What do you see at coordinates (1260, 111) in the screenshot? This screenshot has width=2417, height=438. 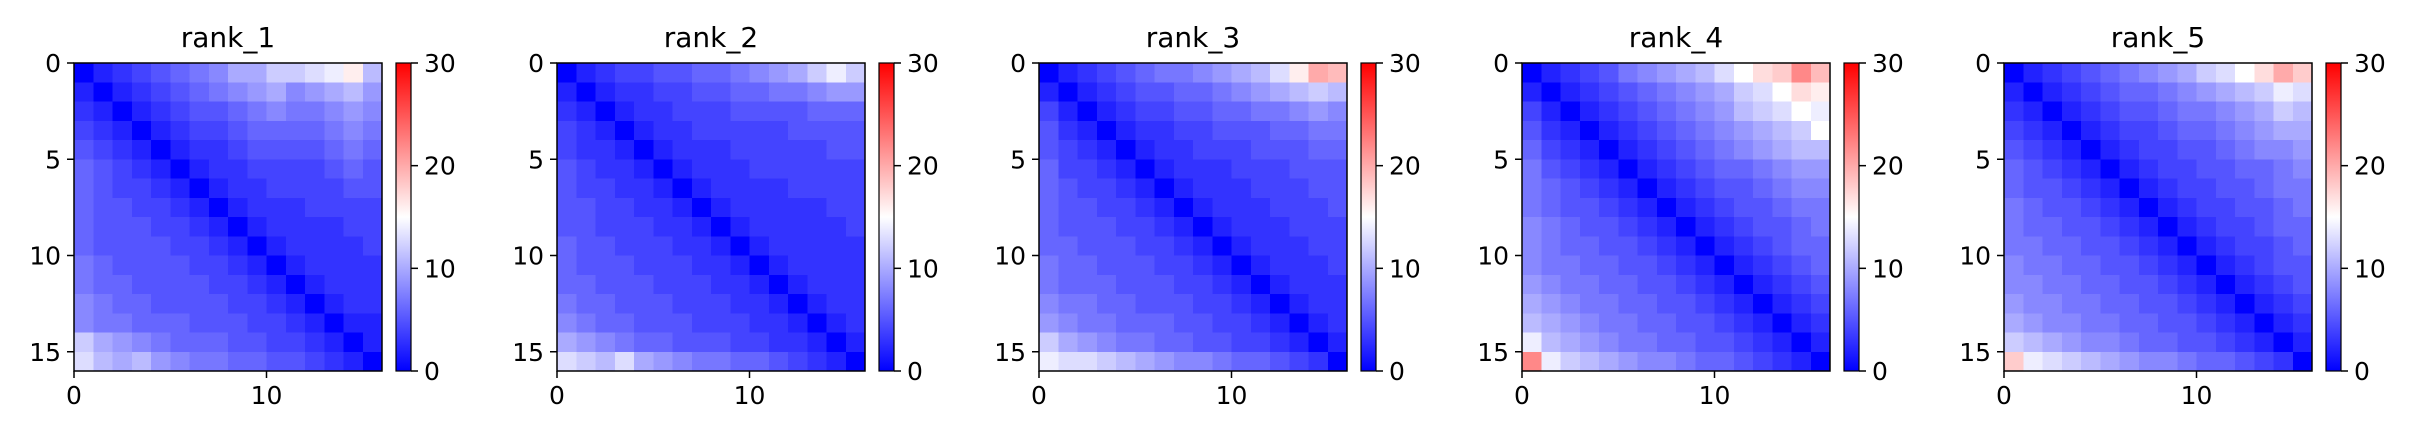 I see `cell-r2-c11` at bounding box center [1260, 111].